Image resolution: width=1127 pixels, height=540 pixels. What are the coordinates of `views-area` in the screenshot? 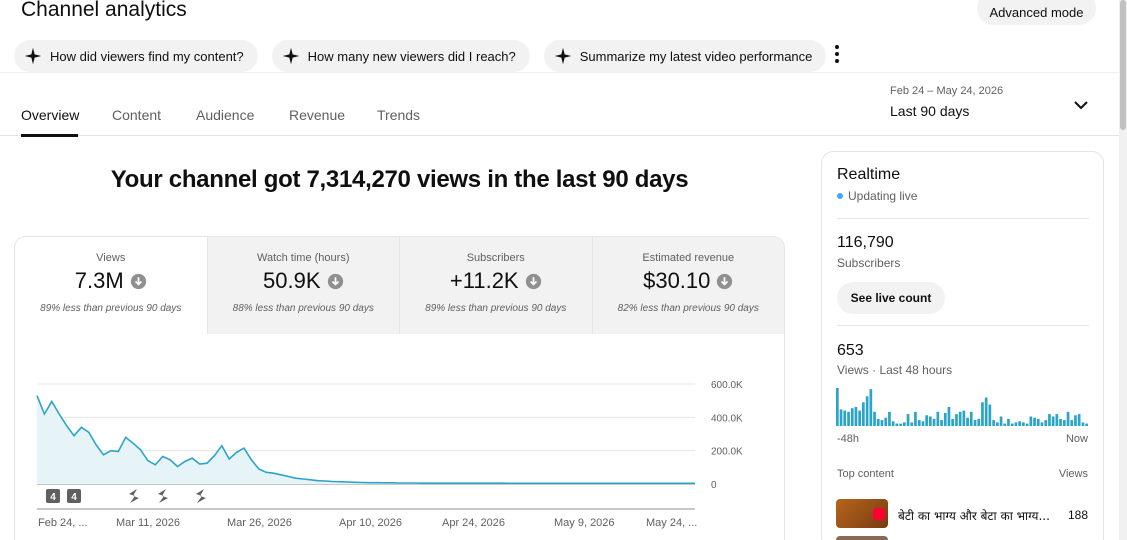 It's located at (366, 439).